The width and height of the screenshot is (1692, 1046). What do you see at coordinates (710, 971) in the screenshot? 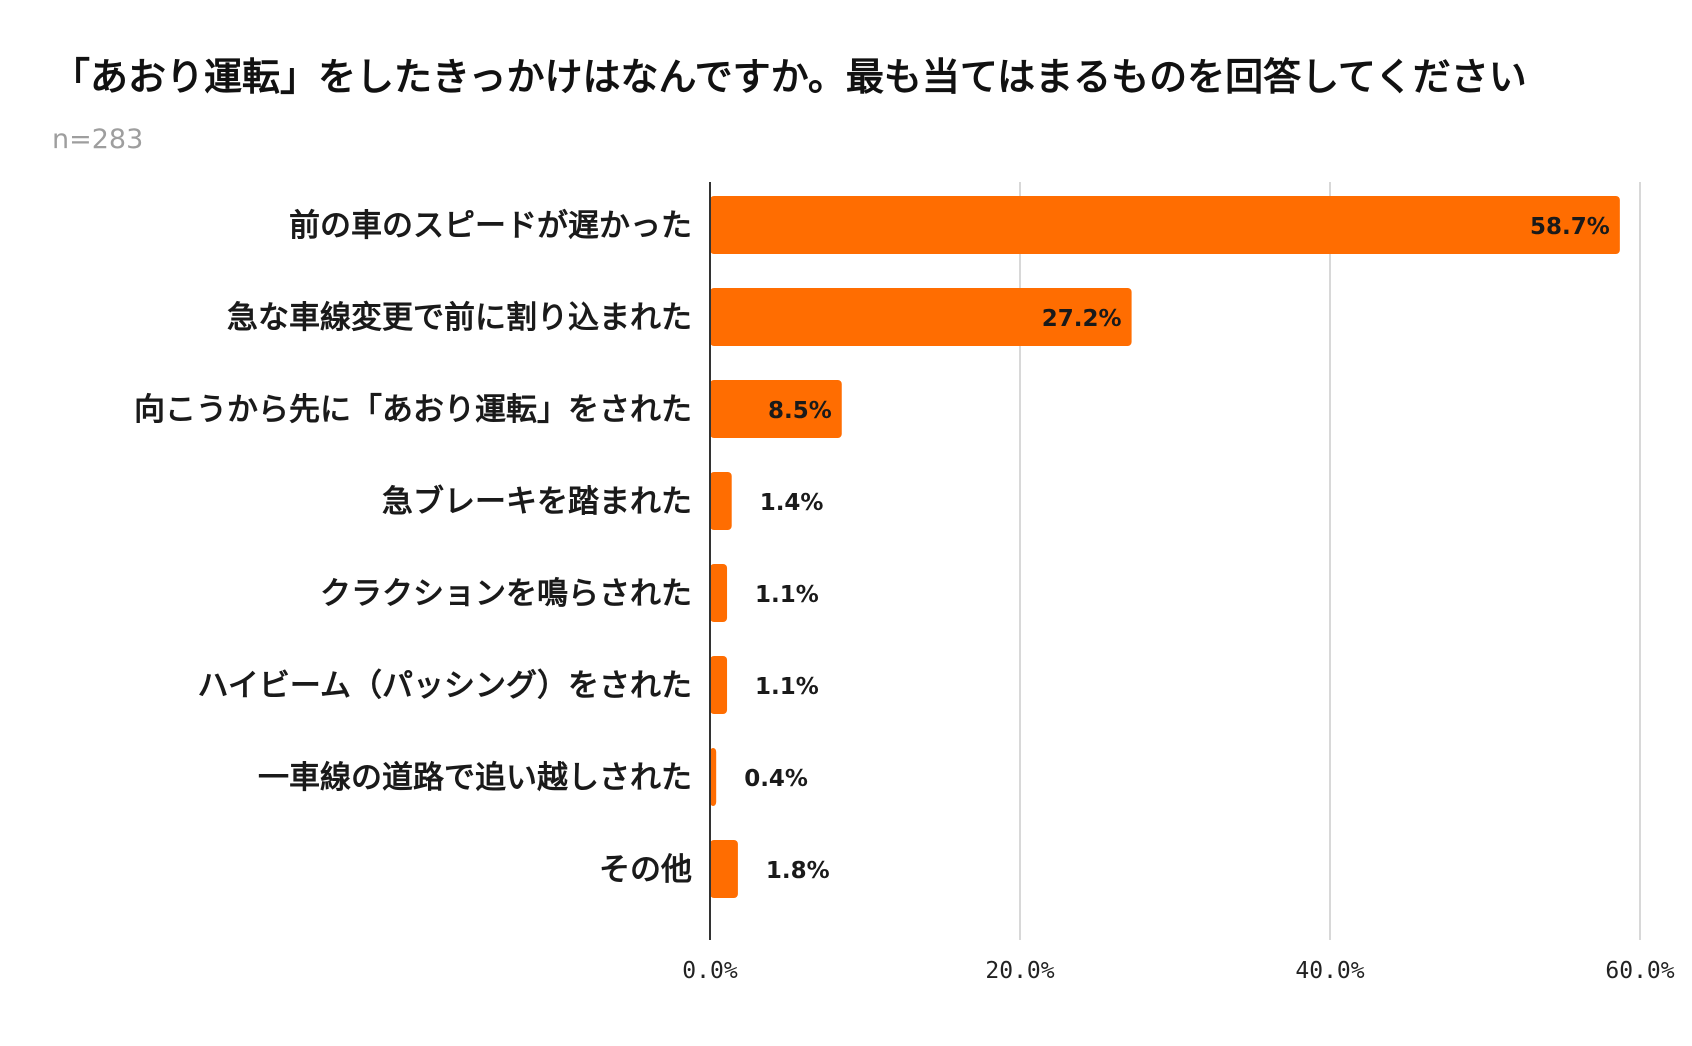
I see `x-tick-label: 0.0%` at bounding box center [710, 971].